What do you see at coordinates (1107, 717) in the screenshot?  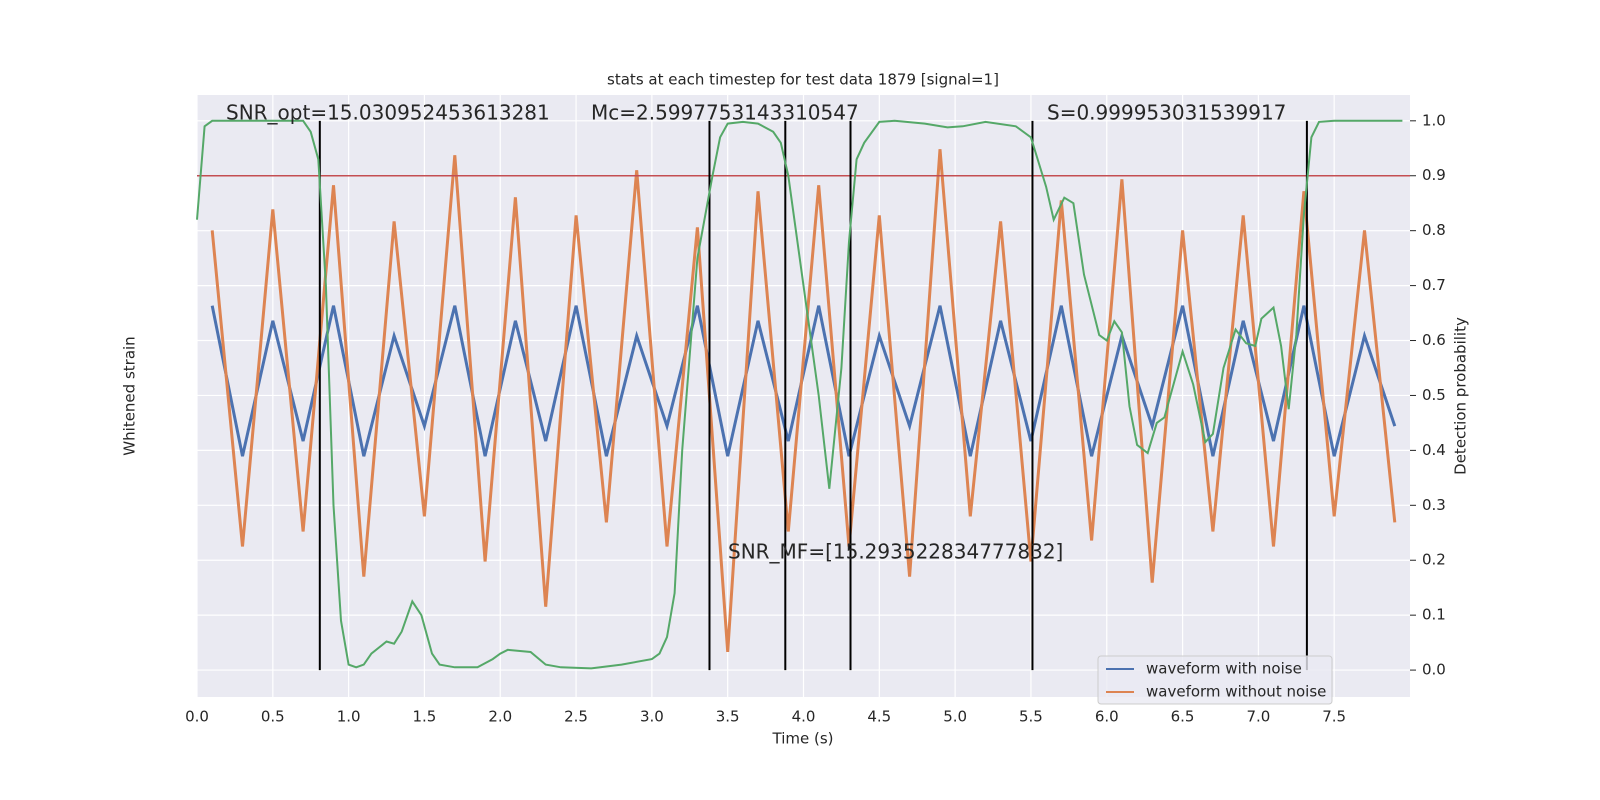 I see `x-tick-label: 6.0` at bounding box center [1107, 717].